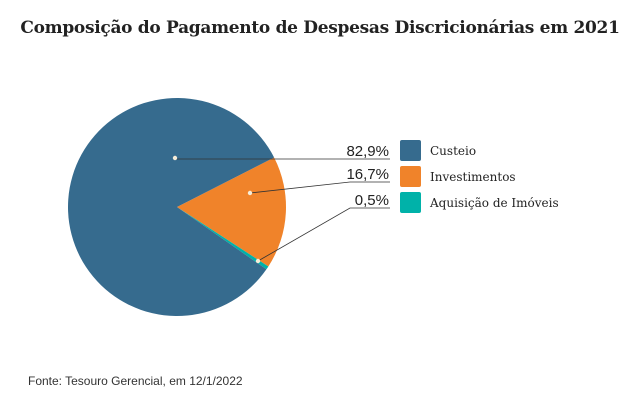  Describe the element at coordinates (135, 381) in the screenshot. I see `source-note: Fonte: Tesouro Gerencial, em 12/1/2022` at that location.